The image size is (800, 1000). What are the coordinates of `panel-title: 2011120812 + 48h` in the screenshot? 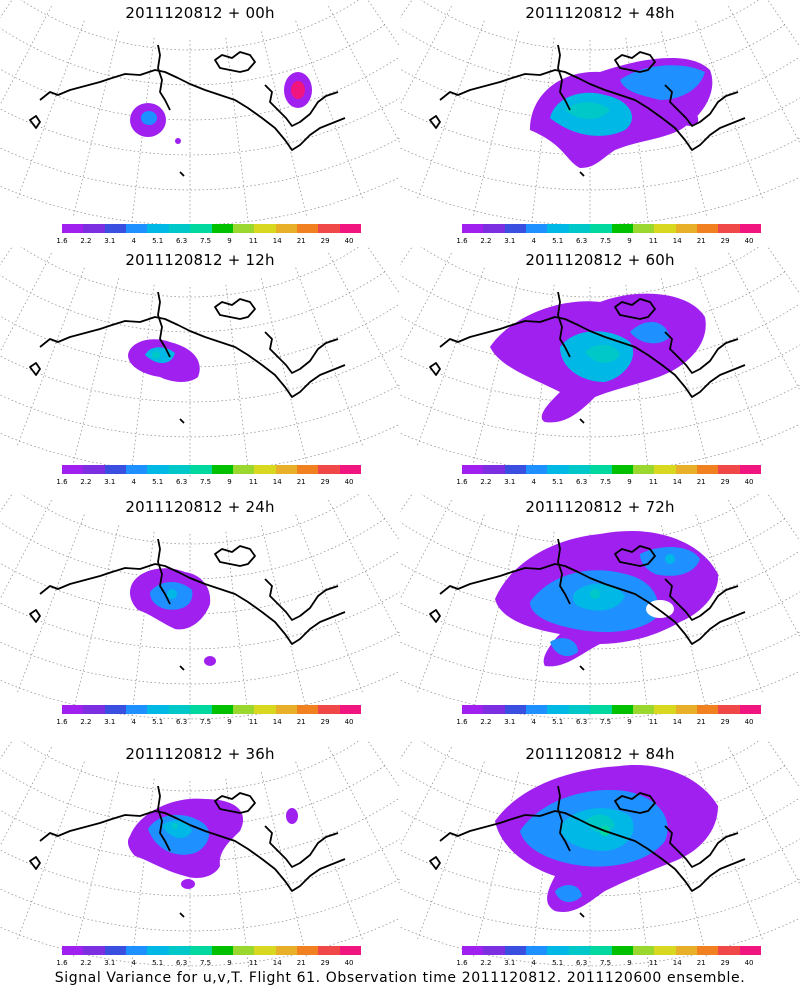 It's located at (600, 13).